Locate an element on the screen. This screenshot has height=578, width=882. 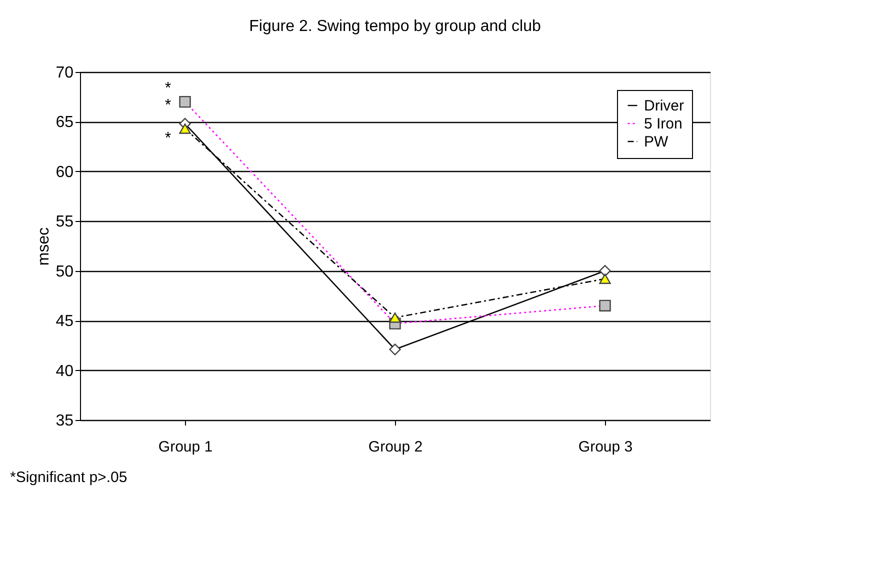
y-tick-label: 40 is located at coordinates (65, 371).